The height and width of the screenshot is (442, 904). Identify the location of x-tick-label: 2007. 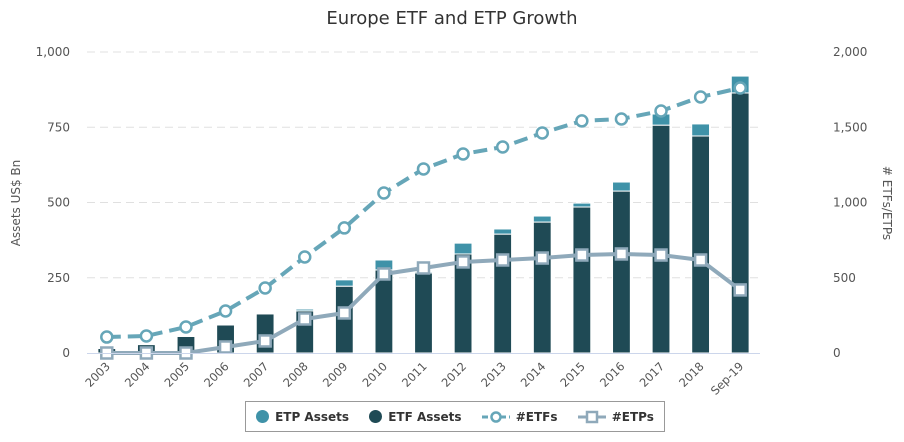
(256, 374).